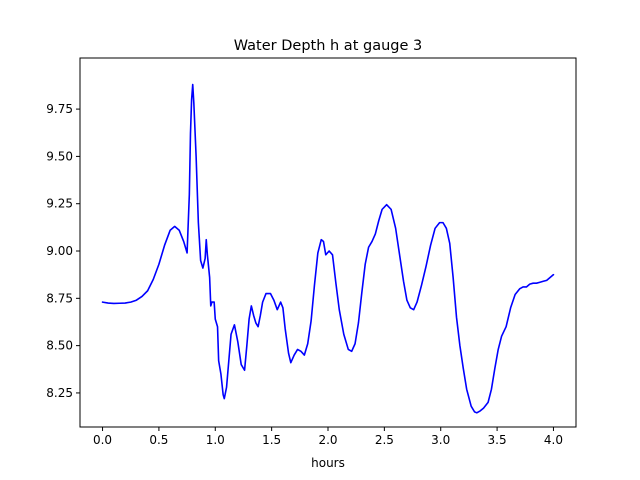  I want to click on x-axis-ticks: 0.0 0.5 1.0 1.5 2.0 2.5 3.0 3.5 4.0, so click(328, 437).